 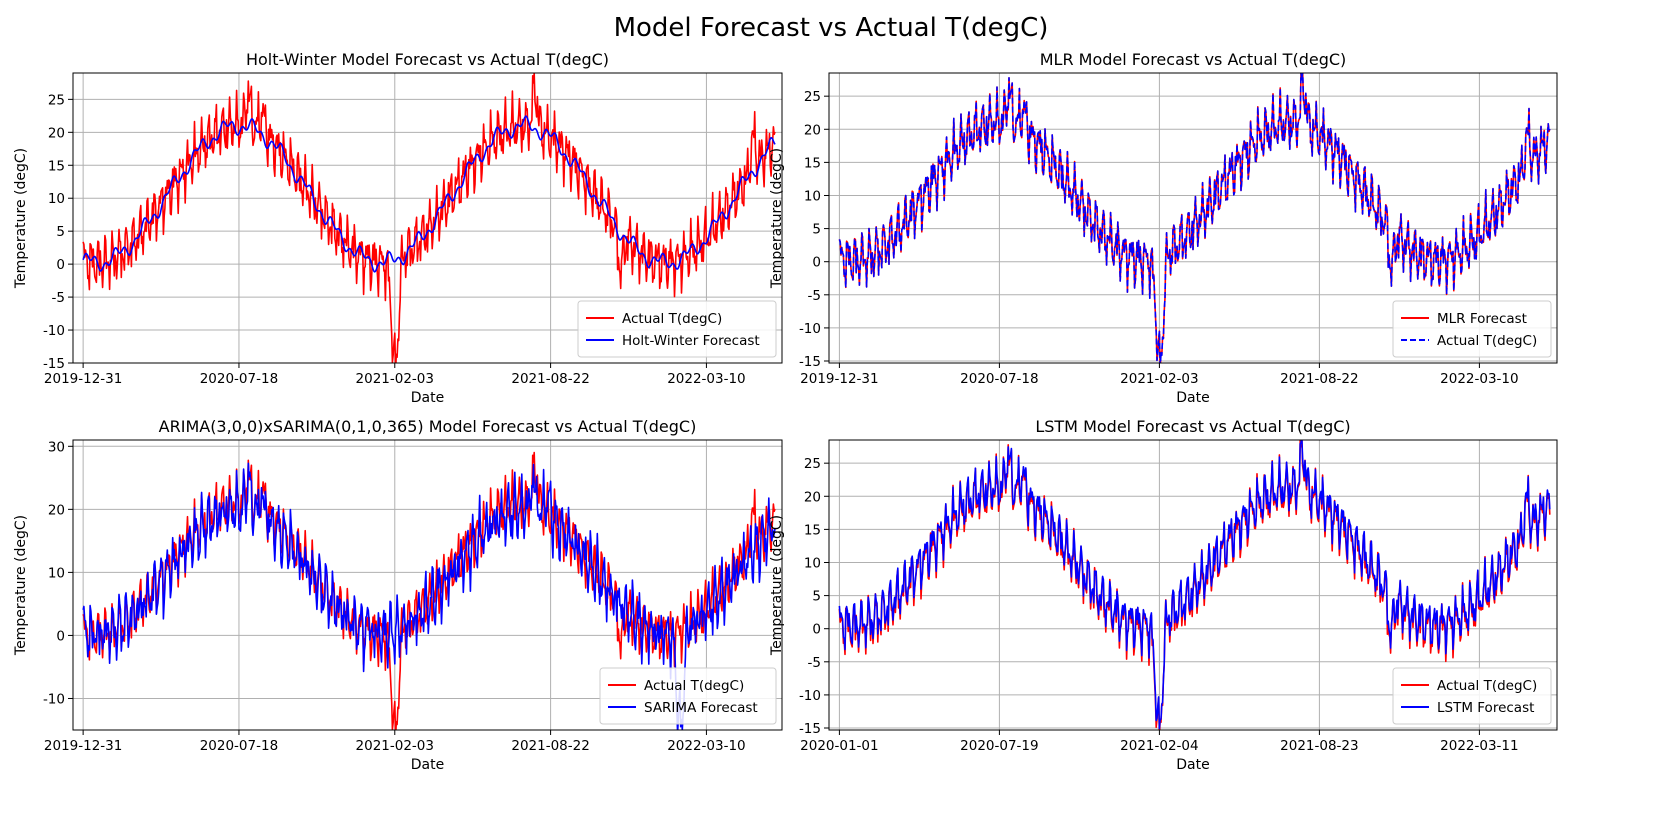 I want to click on y-tick-label: 30, so click(x=56, y=447).